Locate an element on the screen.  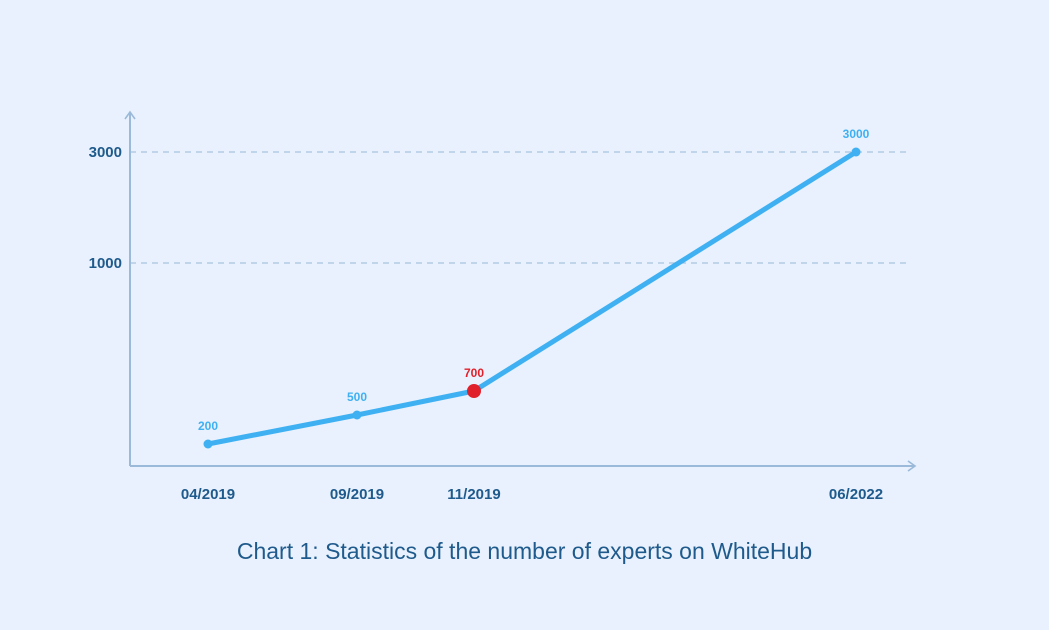
data-label: 3000 is located at coordinates (856, 134).